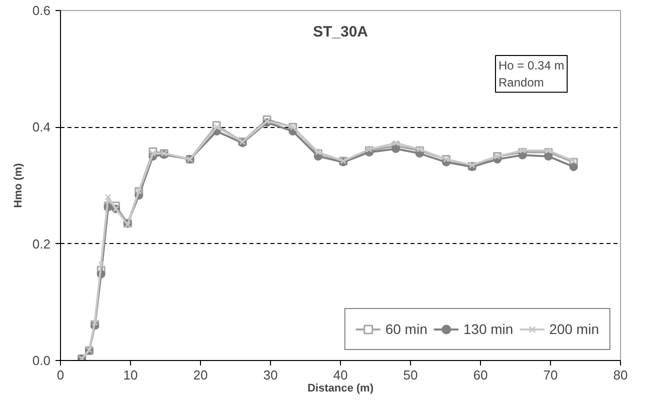 The image size is (645, 420). Describe the element at coordinates (130, 375) in the screenshot. I see `x-tick-label: 10` at that location.